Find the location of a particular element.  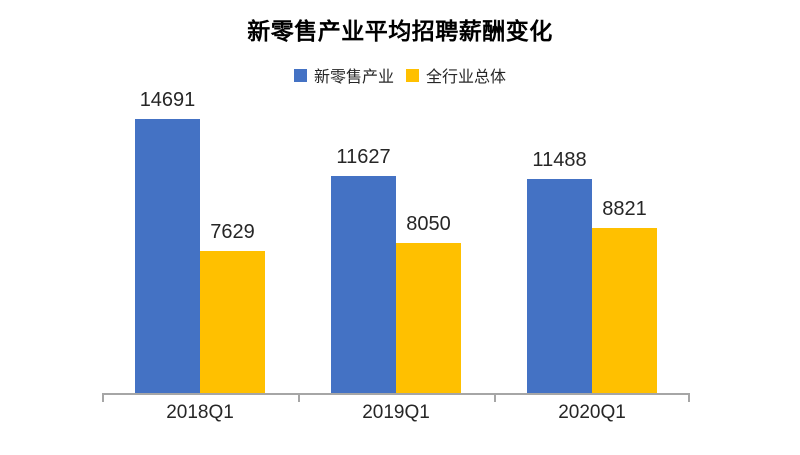

bar-all-industry-2020Q1 is located at coordinates (624, 310).